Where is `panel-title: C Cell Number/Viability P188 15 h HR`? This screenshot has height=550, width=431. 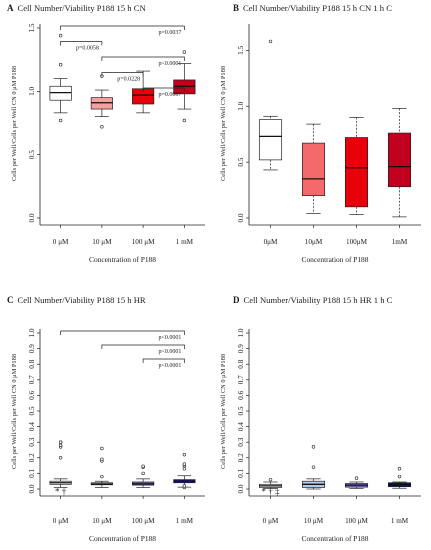
panel-title: C Cell Number/Viability P188 15 h HR is located at coordinates (76, 300).